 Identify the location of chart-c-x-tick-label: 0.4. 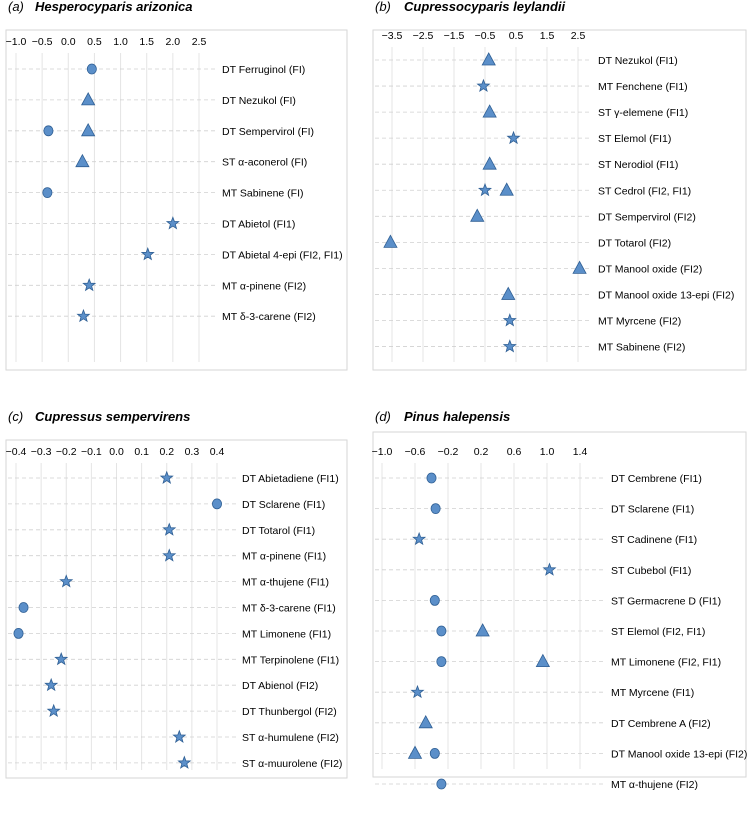
(217, 452).